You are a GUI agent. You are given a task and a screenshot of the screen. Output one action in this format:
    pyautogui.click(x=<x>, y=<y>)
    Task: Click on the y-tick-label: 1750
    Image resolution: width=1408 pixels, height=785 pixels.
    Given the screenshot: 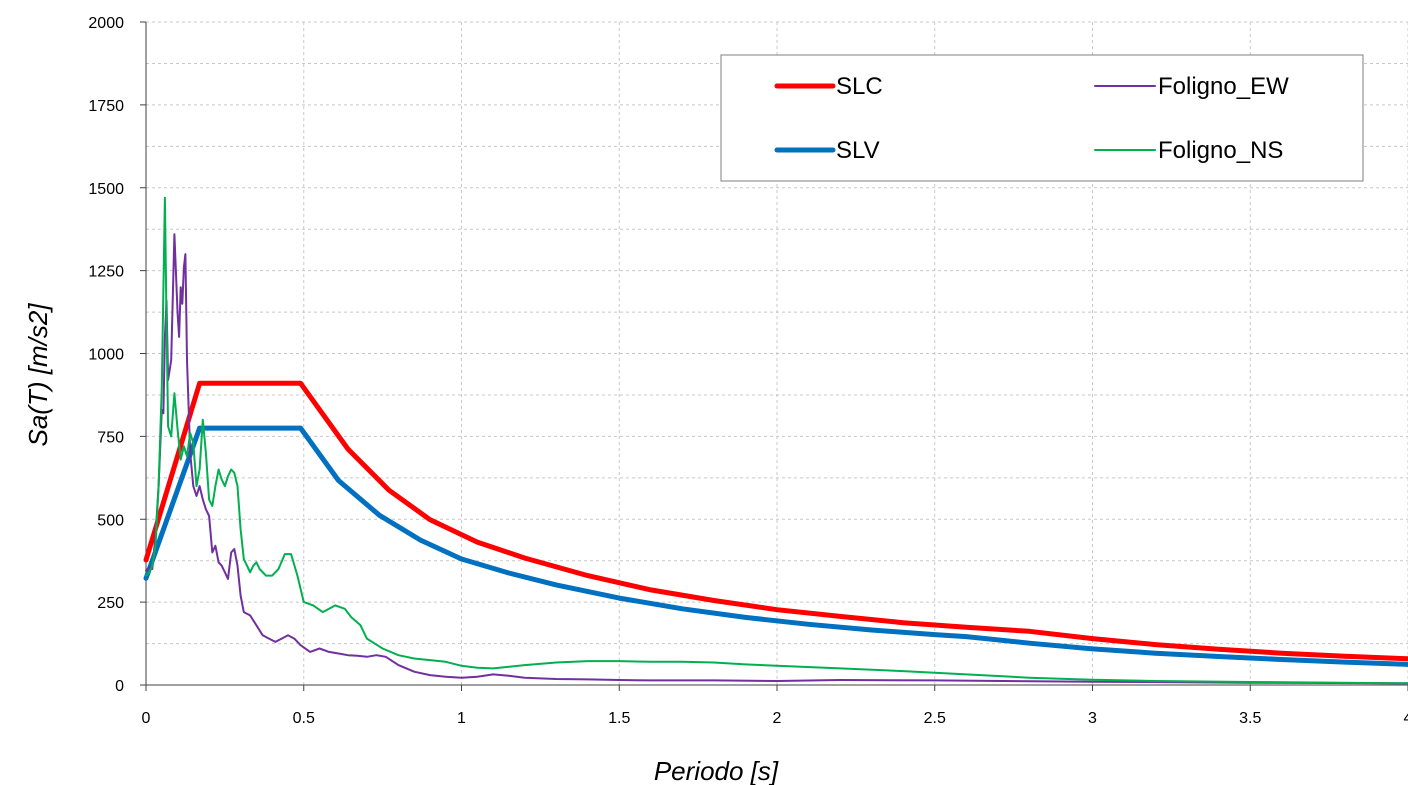 What is the action you would take?
    pyautogui.click(x=106, y=106)
    